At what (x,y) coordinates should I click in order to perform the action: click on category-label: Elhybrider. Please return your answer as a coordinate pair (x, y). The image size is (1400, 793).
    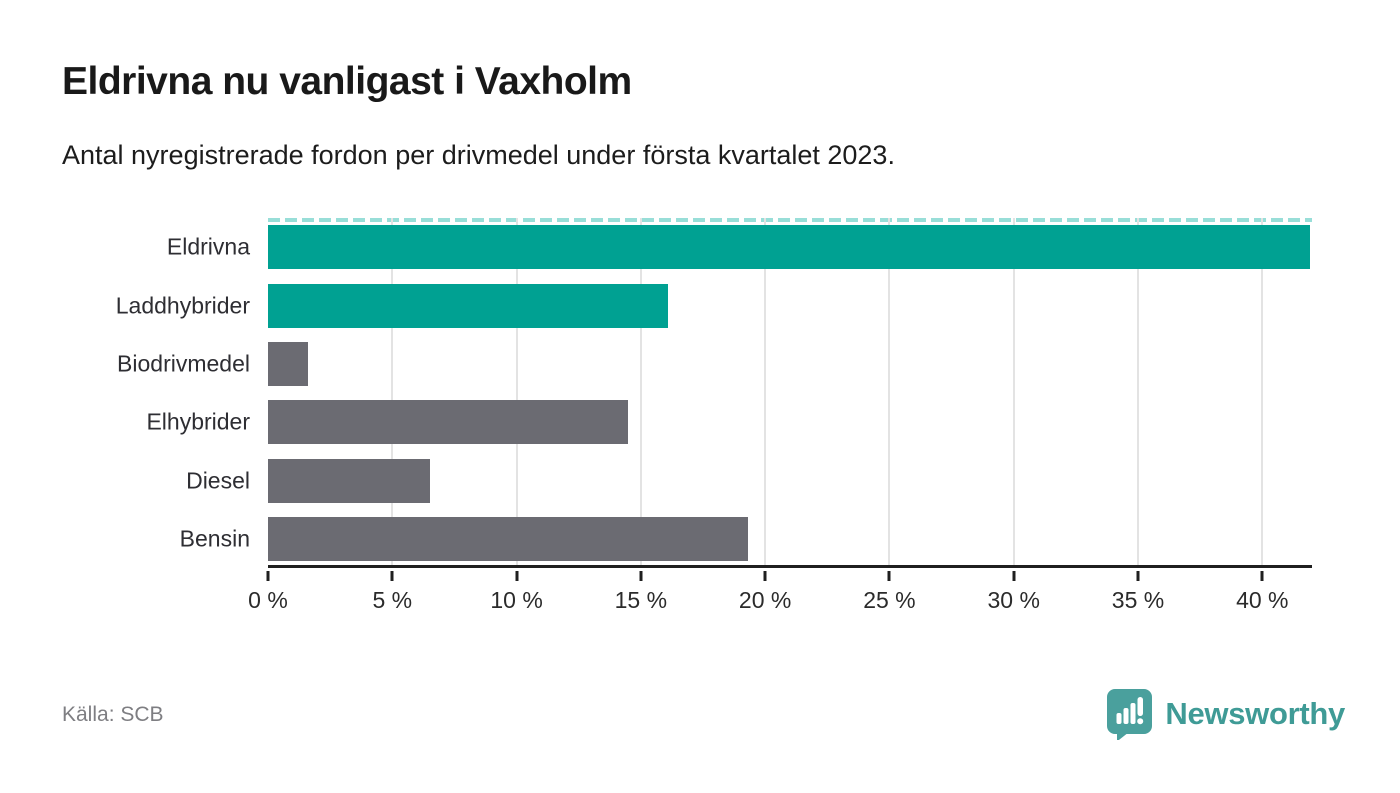
    Looking at the image, I should click on (198, 421).